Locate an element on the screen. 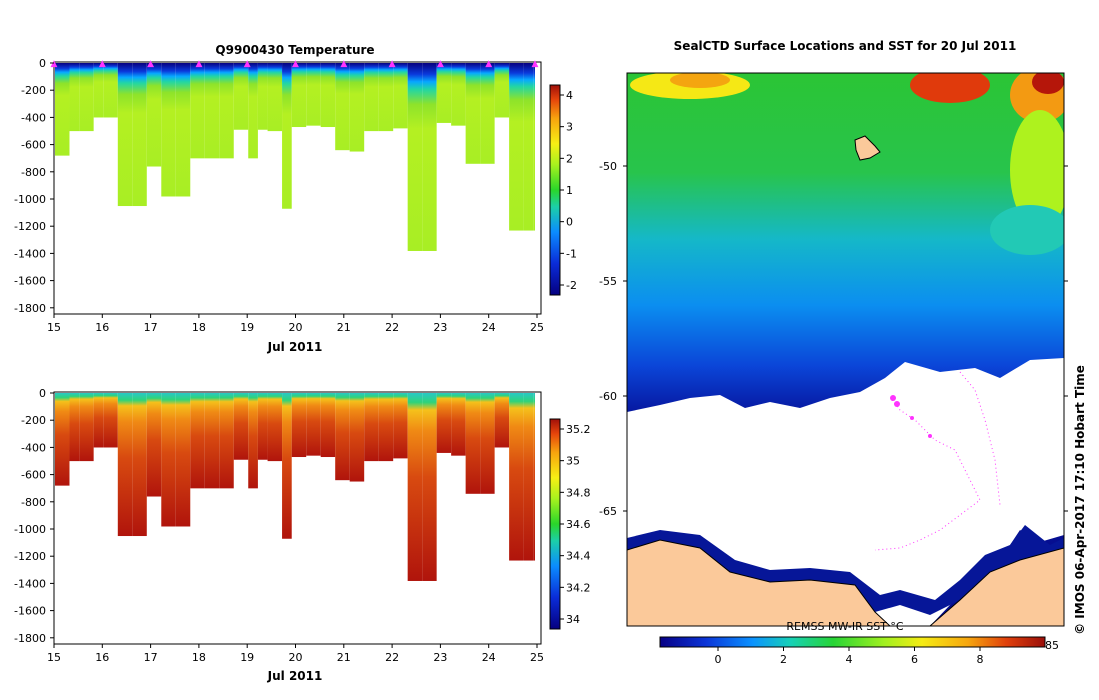 The image size is (1099, 700). colorbar-tick-label: 34 is located at coordinates (573, 619).